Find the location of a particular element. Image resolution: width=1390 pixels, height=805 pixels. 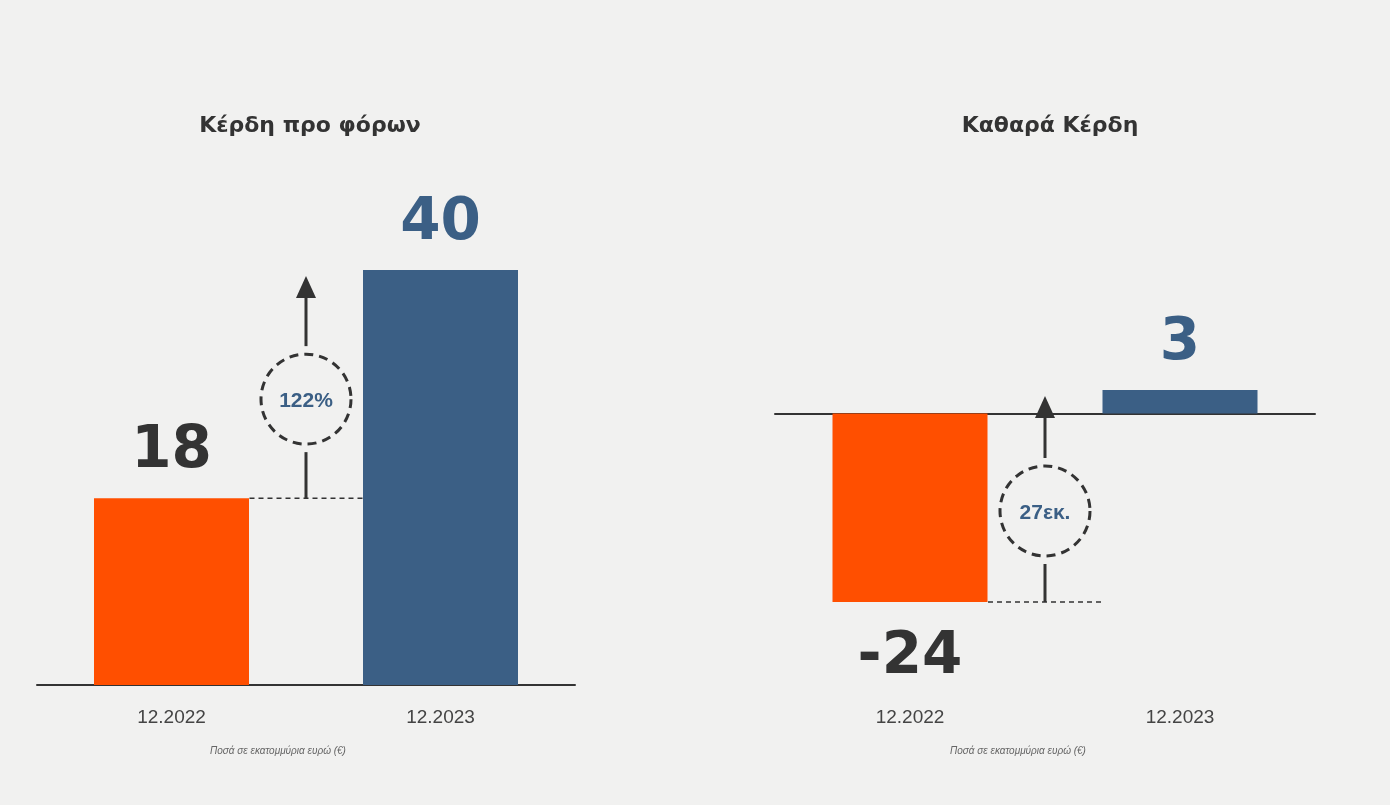

annotation: 27εκ. is located at coordinates (1045, 511).